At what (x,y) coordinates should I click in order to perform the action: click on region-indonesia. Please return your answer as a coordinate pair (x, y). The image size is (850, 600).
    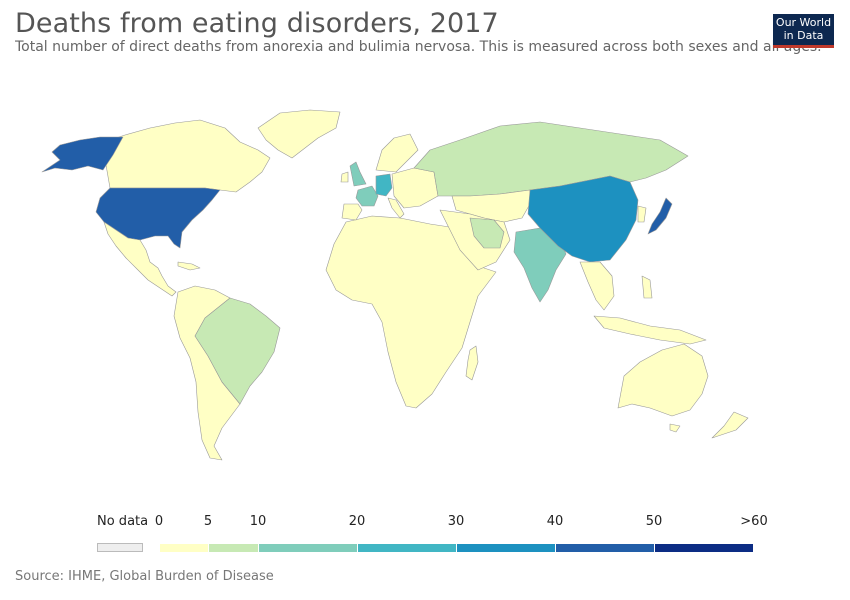
    Looking at the image, I should click on (650, 330).